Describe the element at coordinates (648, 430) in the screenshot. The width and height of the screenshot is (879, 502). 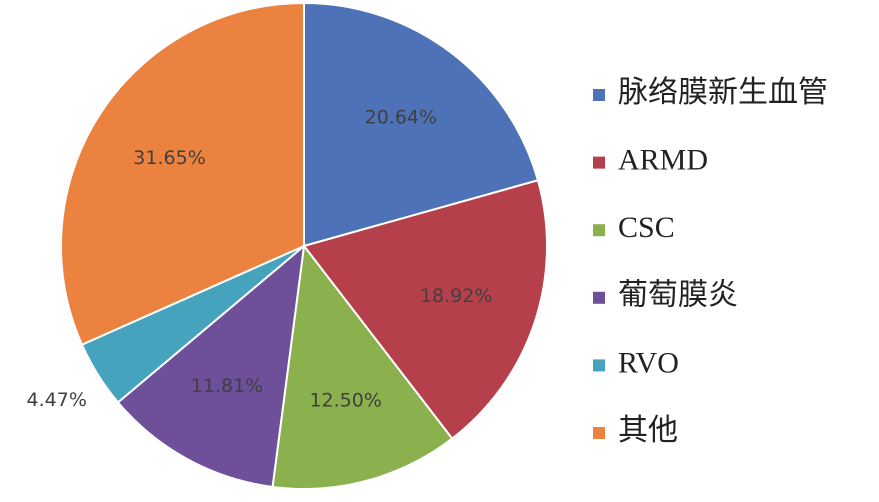
I see `legend-label: 其他` at that location.